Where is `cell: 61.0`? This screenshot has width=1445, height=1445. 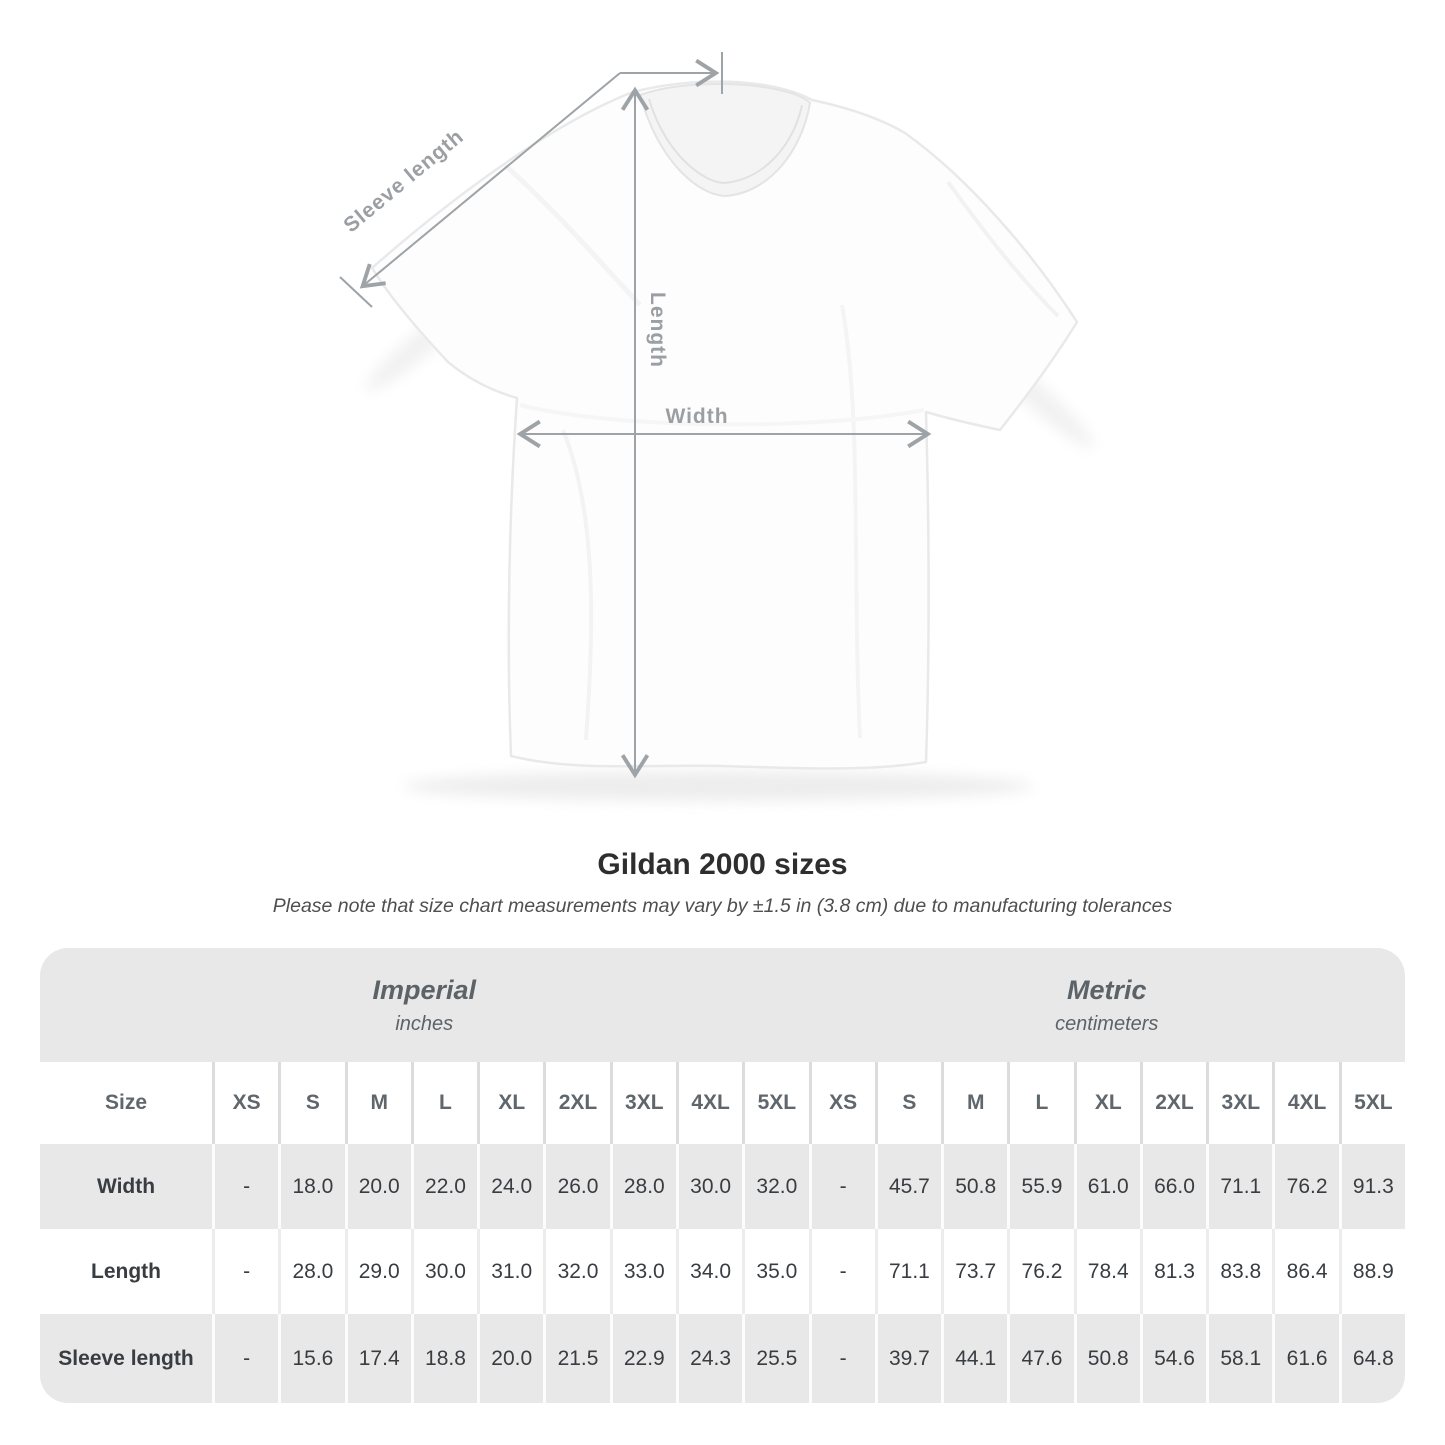
cell: 61.0 is located at coordinates (1106, 1186).